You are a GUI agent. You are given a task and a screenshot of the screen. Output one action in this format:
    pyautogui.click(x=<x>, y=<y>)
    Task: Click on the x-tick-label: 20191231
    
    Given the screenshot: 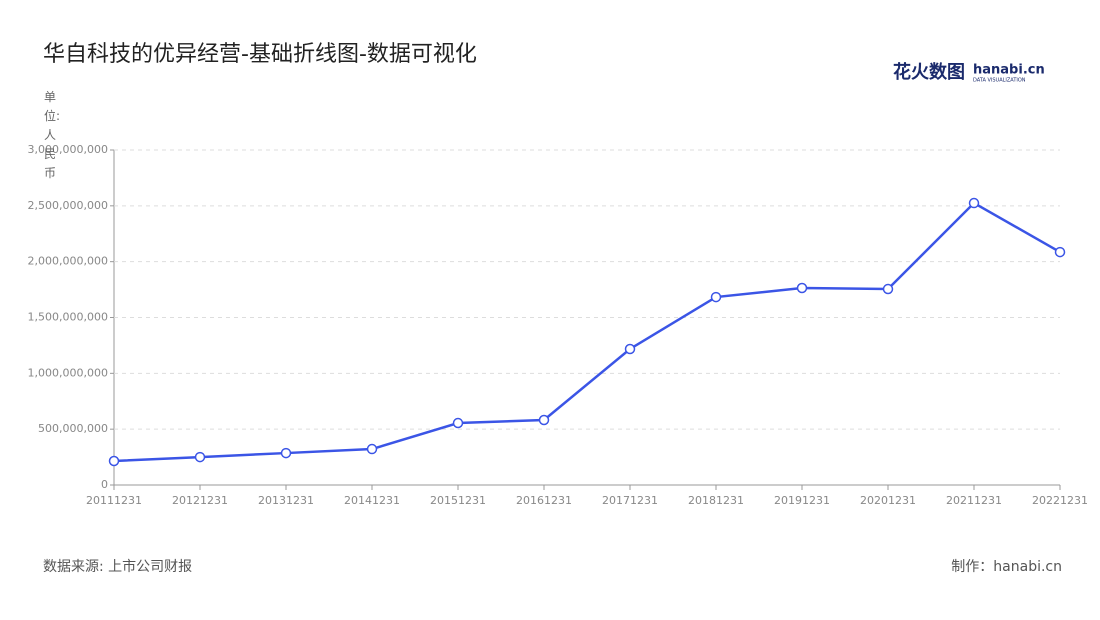 What is the action you would take?
    pyautogui.click(x=802, y=500)
    